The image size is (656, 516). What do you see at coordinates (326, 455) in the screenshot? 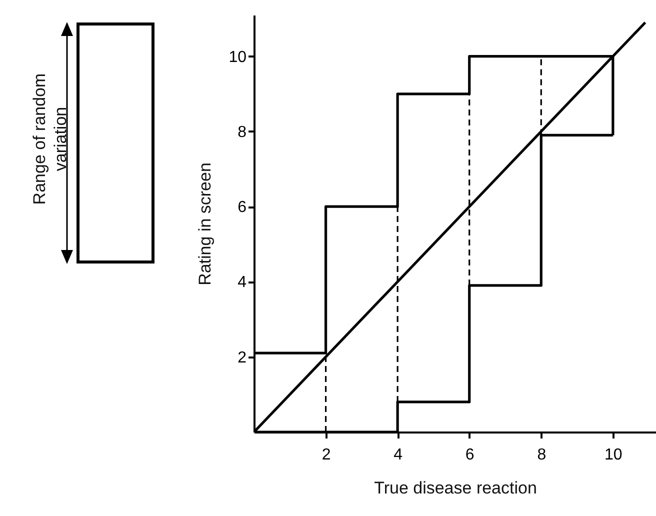
I see `x-tick-label: 2` at bounding box center [326, 455].